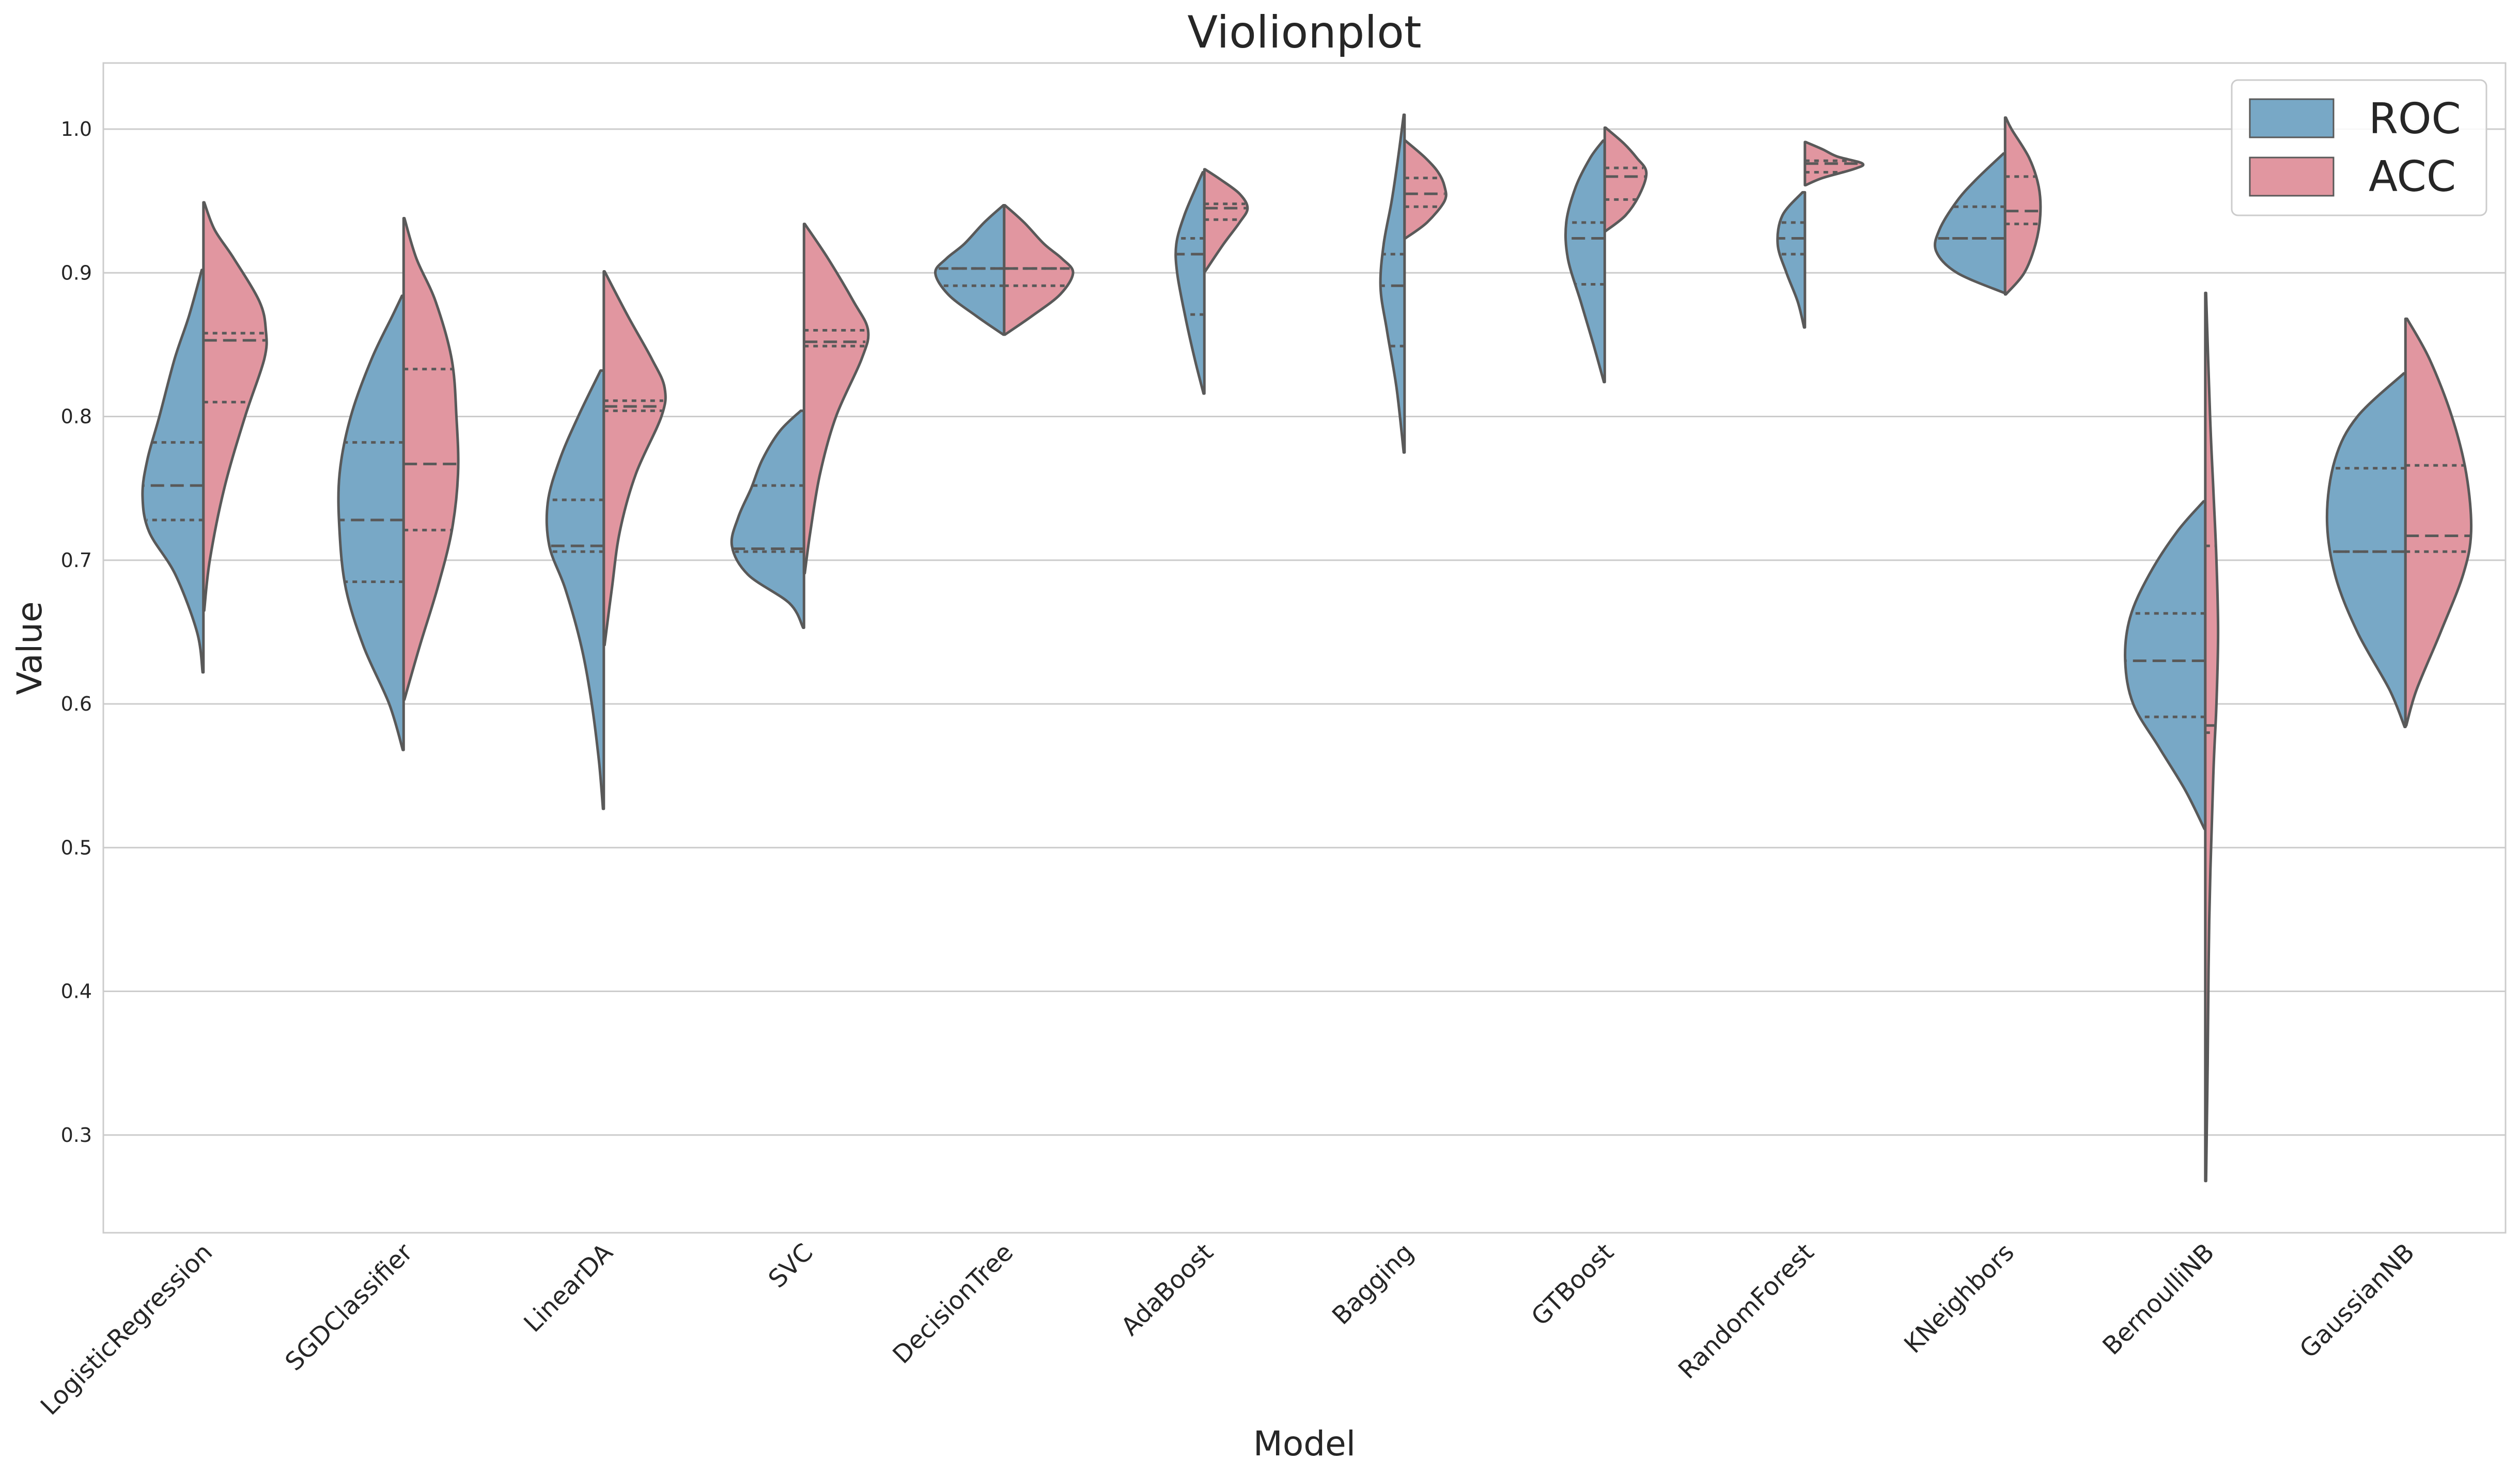  I want to click on y-tick-label: 0.6, so click(76, 704).